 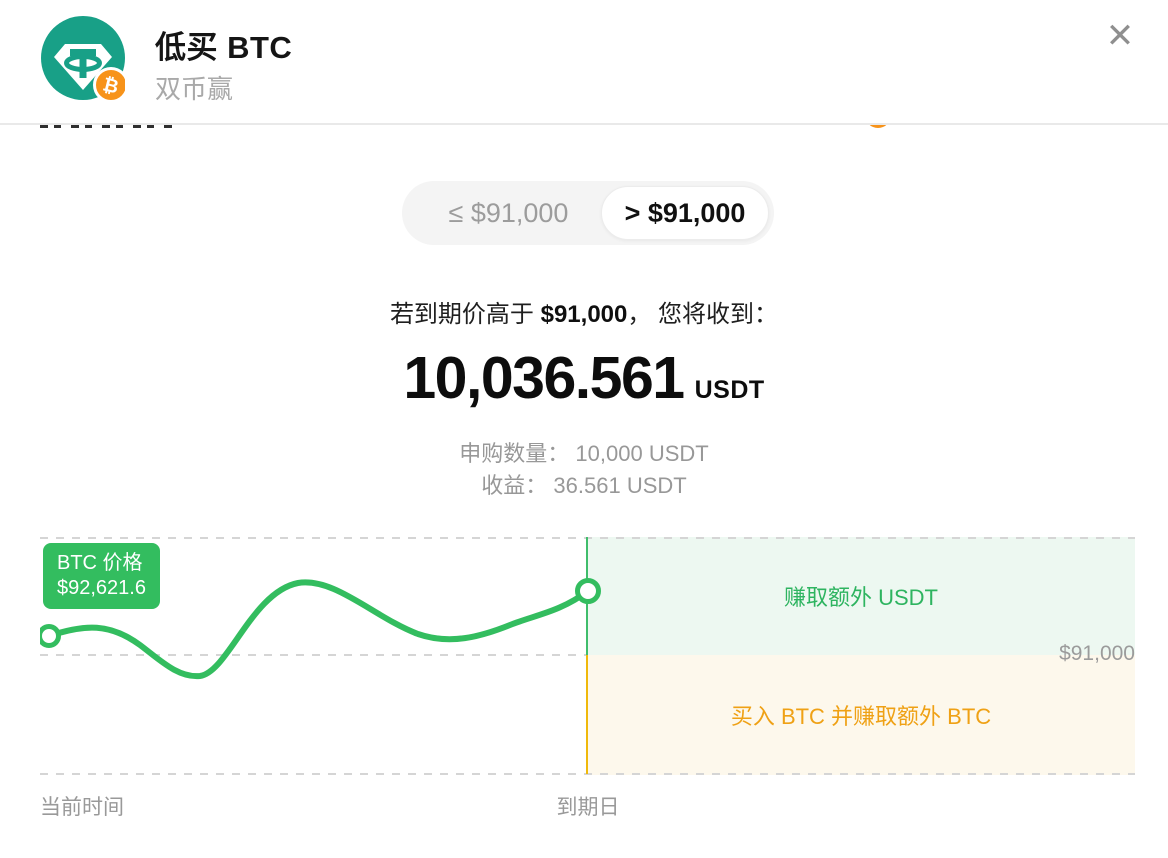 I want to click on payout-condition-text: 若到期价高于 $91,000， 您将收到：, so click(x=584, y=311).